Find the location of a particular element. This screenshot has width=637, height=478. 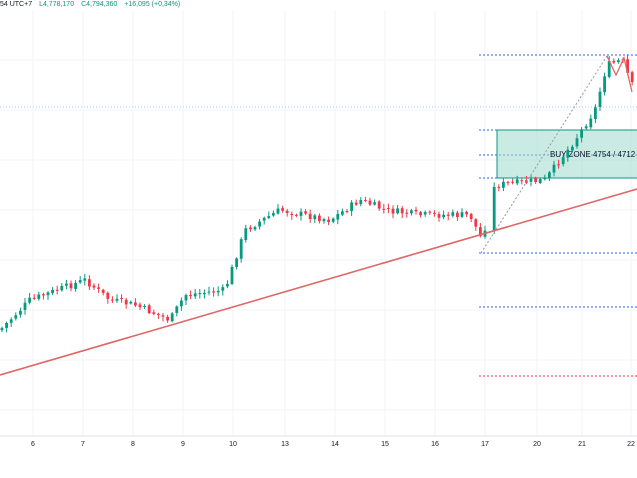

x-axis: 6 7 8 9 10 13 14 15 16 17 20 21 22 is located at coordinates (333, 444).